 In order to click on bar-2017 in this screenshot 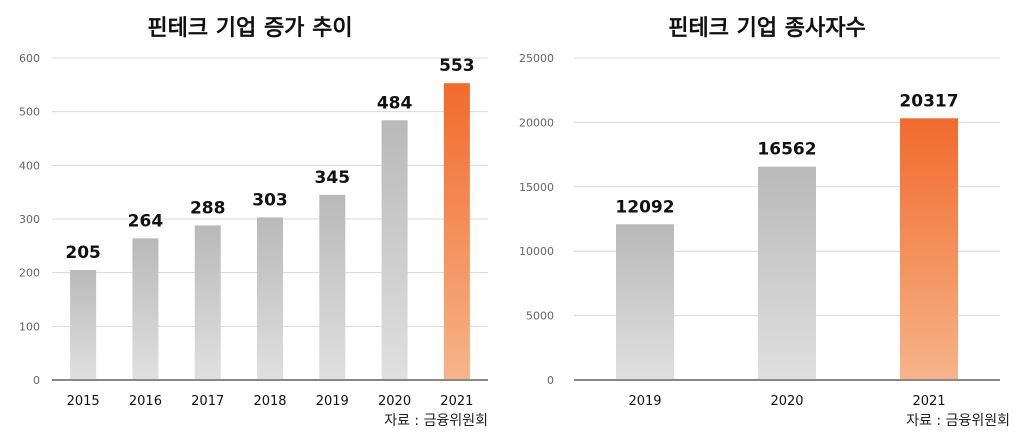, I will do `click(207, 302)`.